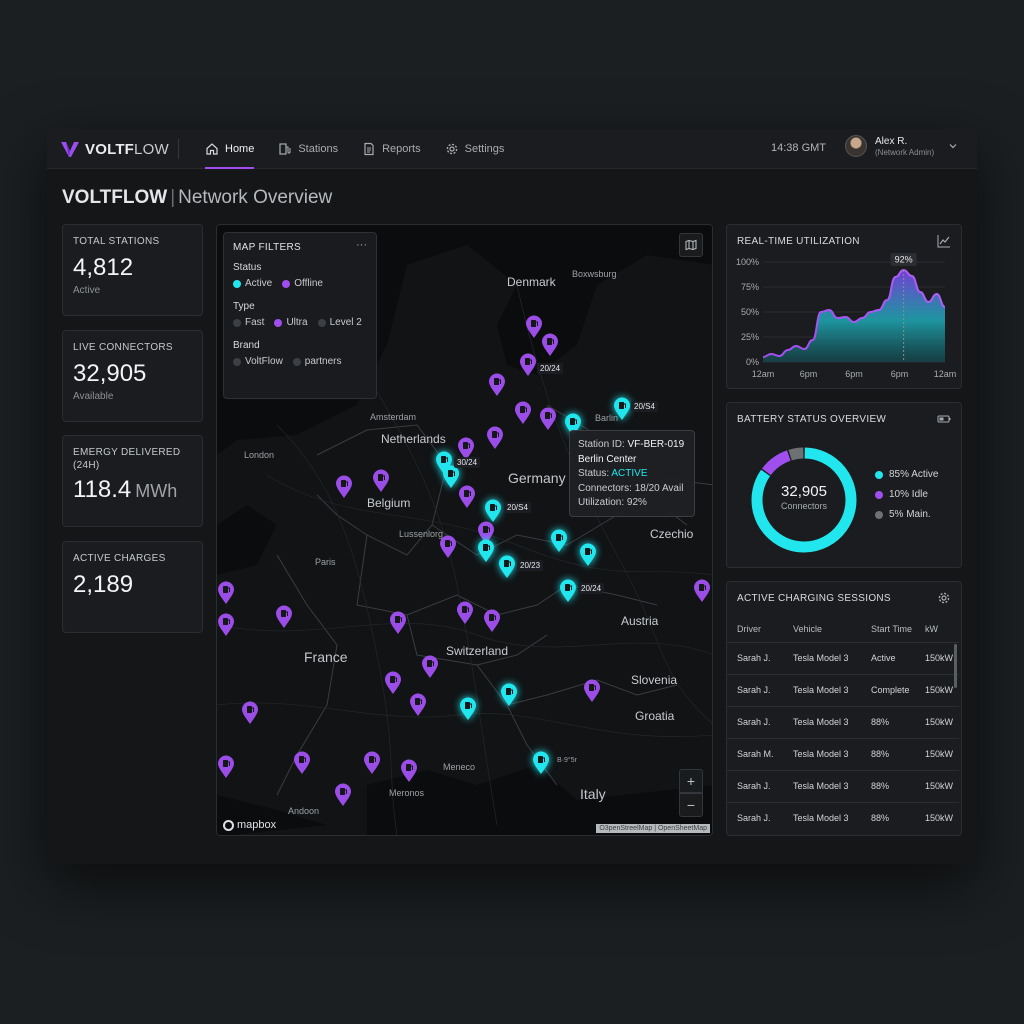  What do you see at coordinates (339, 322) in the screenshot?
I see `filter-option-level2: Level 2` at bounding box center [339, 322].